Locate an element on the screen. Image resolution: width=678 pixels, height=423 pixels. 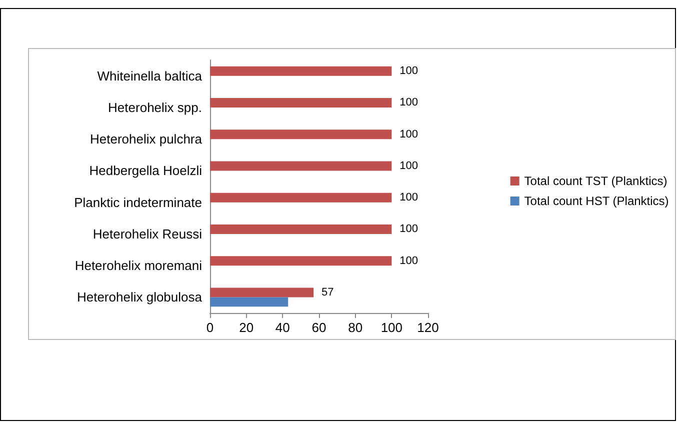
y-tick-label: Heterohelix globulosa is located at coordinates (139, 297).